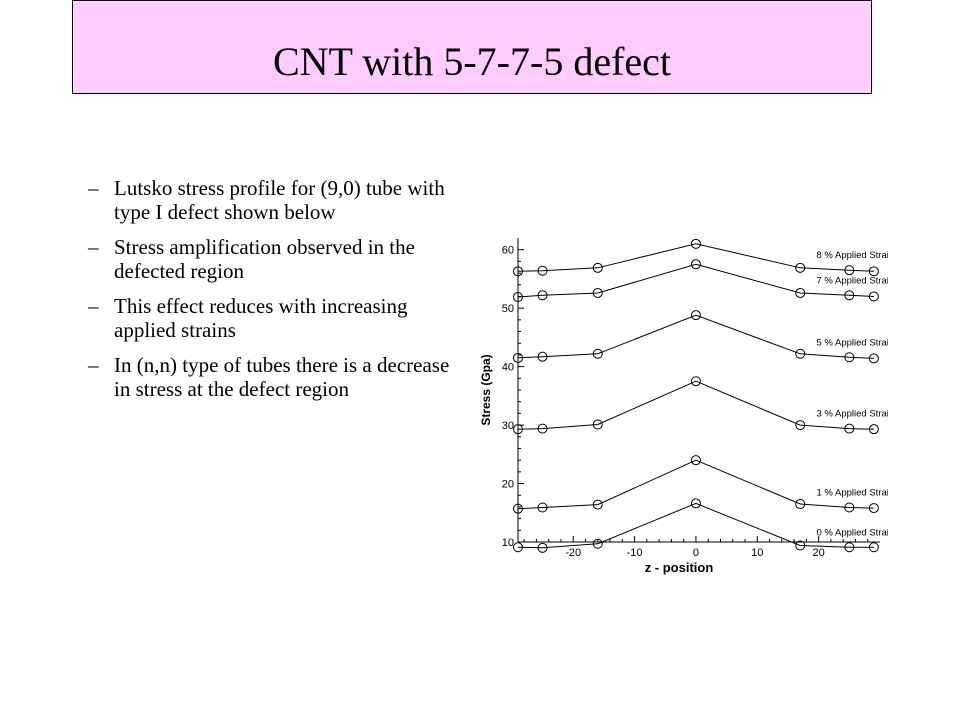 The image size is (960, 720). What do you see at coordinates (852, 414) in the screenshot?
I see `series-label: 3 % Applied Strain` at bounding box center [852, 414].